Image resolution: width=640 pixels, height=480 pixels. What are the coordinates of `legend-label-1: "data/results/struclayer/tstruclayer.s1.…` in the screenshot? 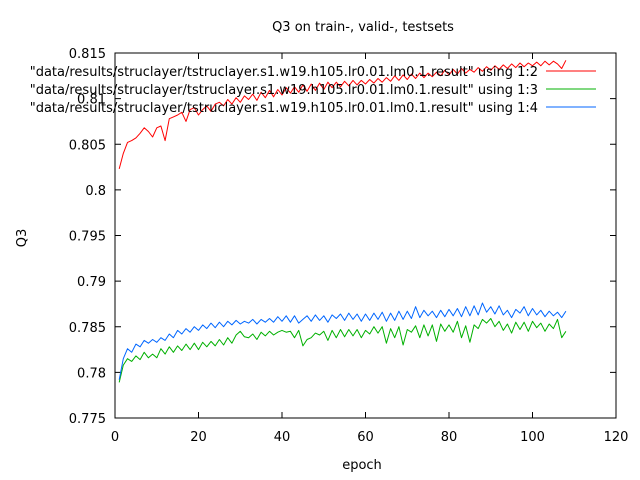 It's located at (284, 72).